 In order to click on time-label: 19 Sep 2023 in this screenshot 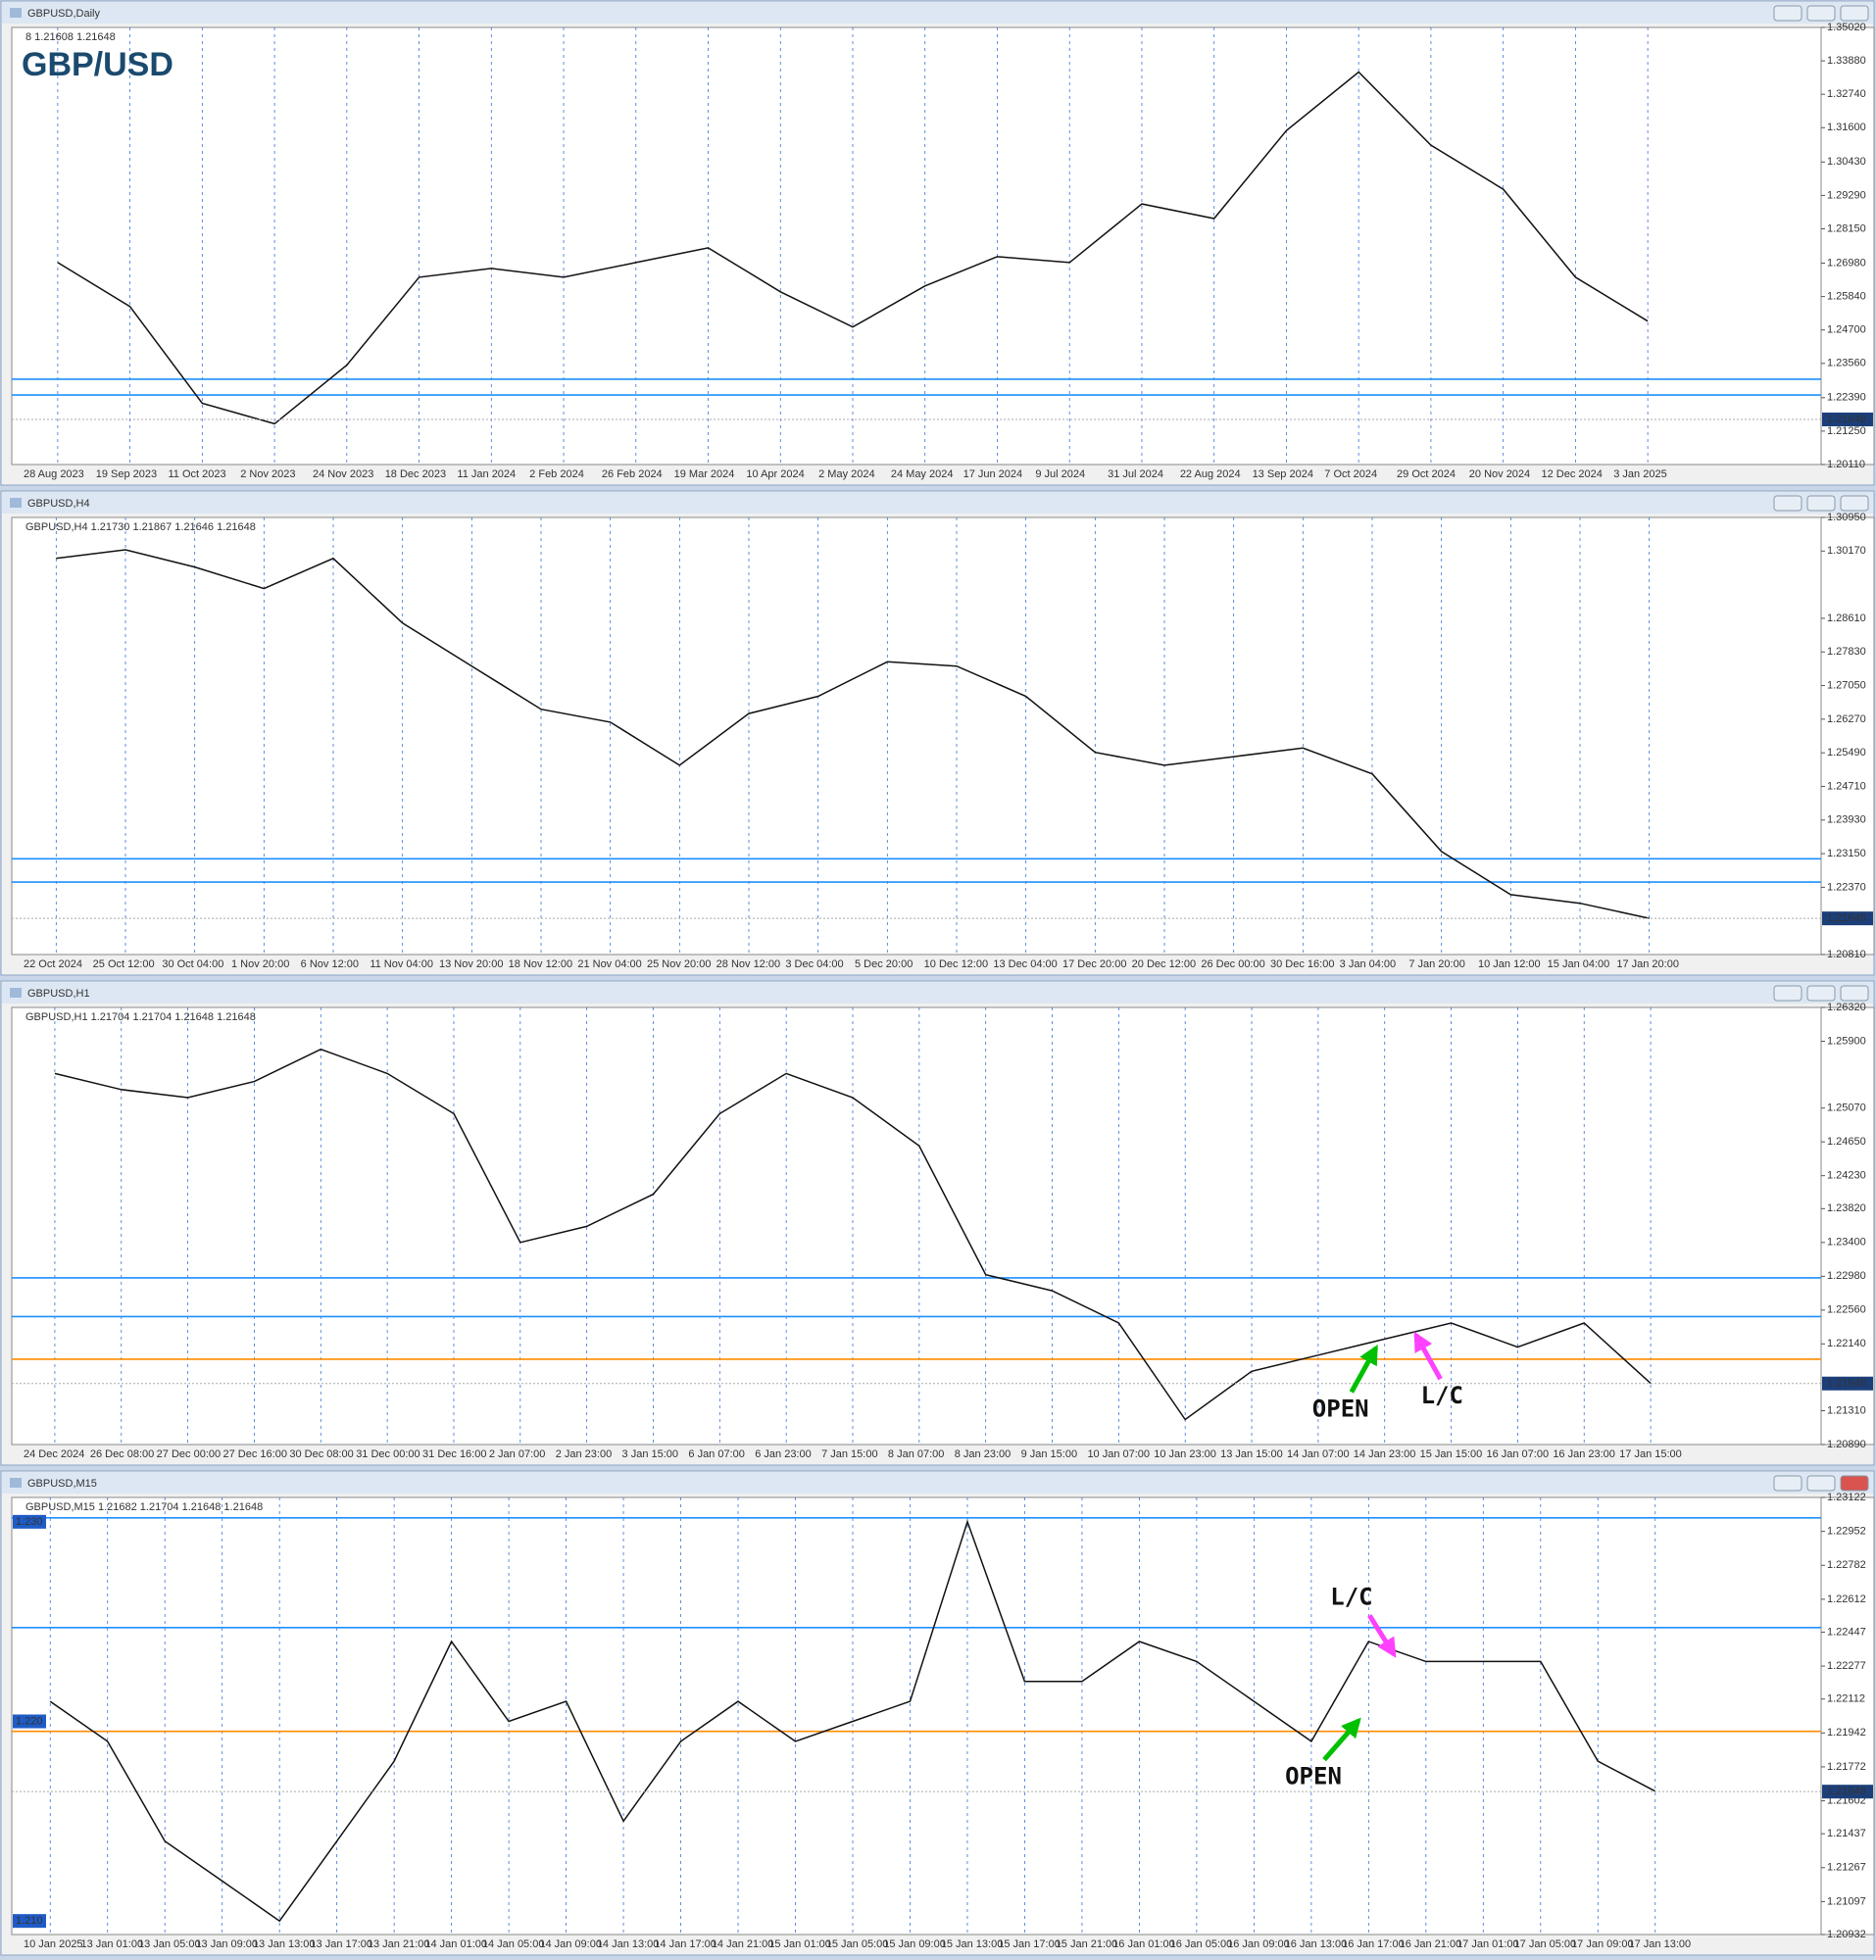, I will do `click(126, 474)`.